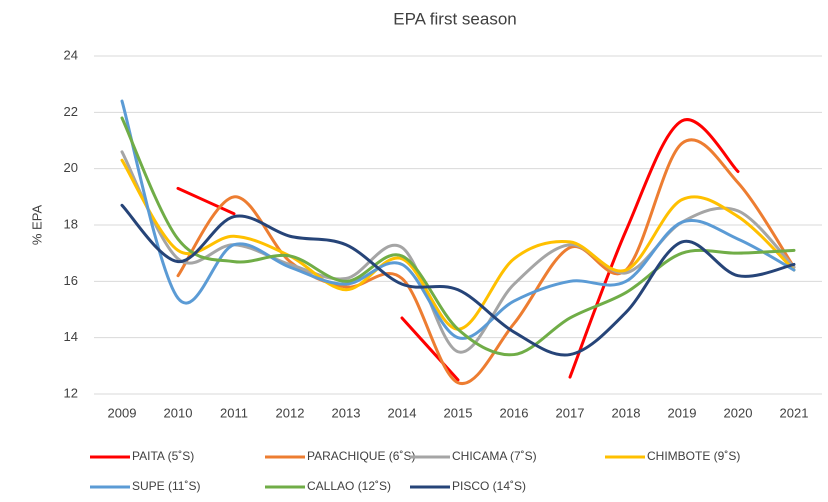 The image size is (828, 502). I want to click on x-tick-label: 2014, so click(402, 412).